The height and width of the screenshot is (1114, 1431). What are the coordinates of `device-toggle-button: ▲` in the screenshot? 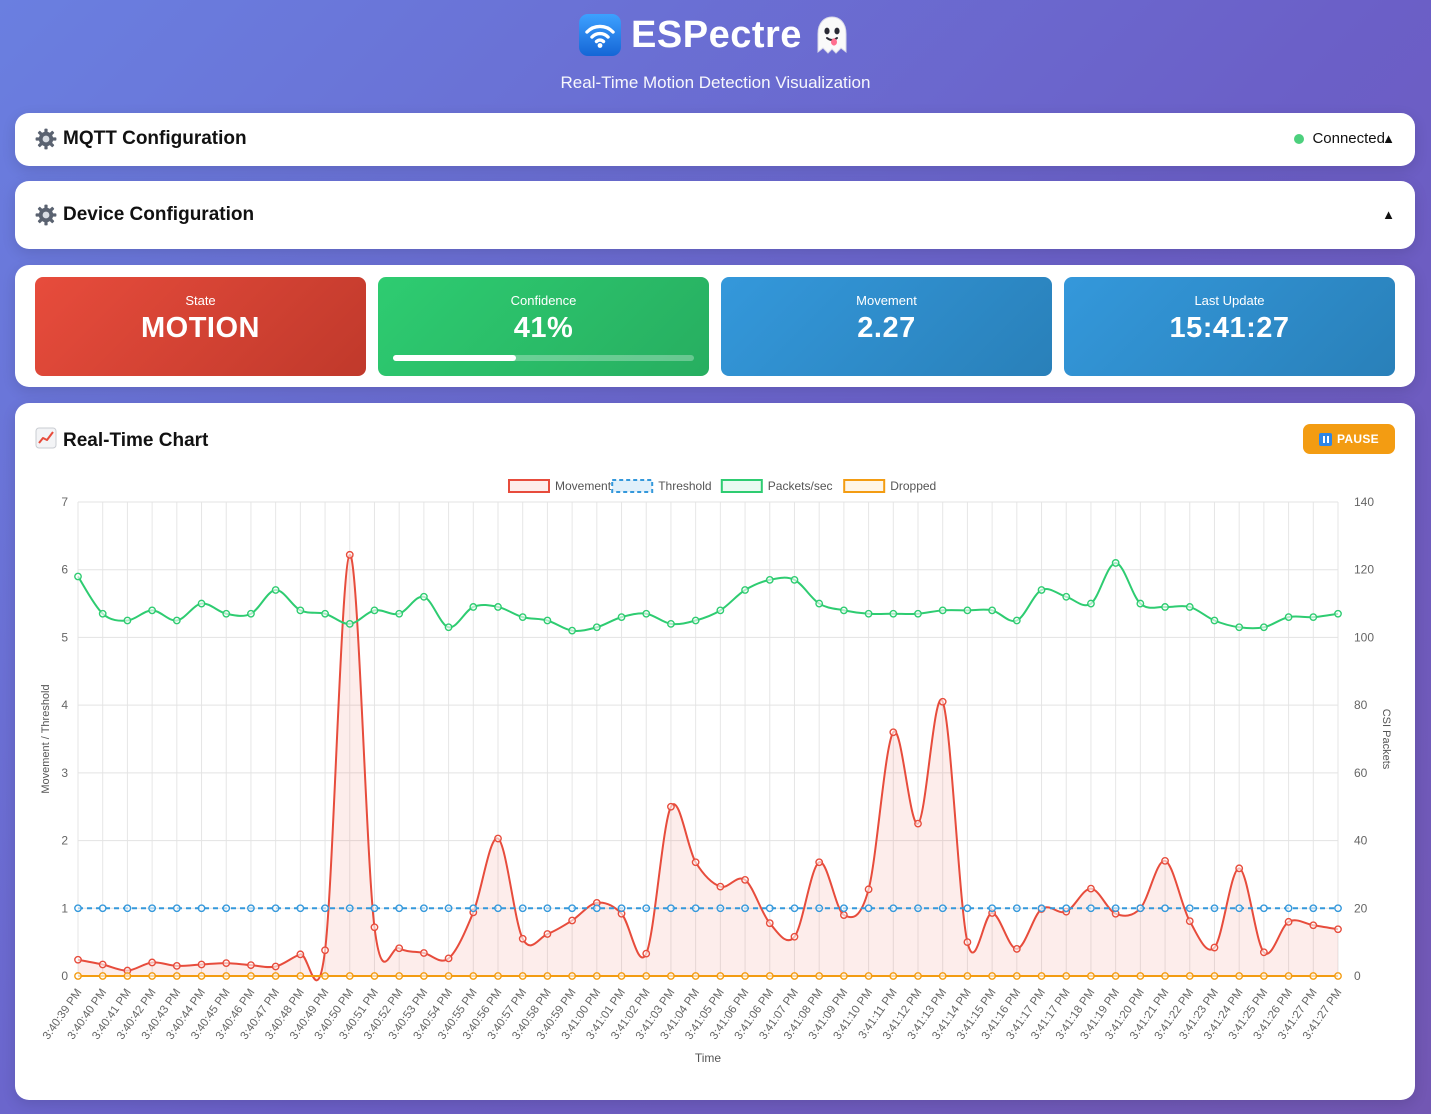 It's located at (1388, 214).